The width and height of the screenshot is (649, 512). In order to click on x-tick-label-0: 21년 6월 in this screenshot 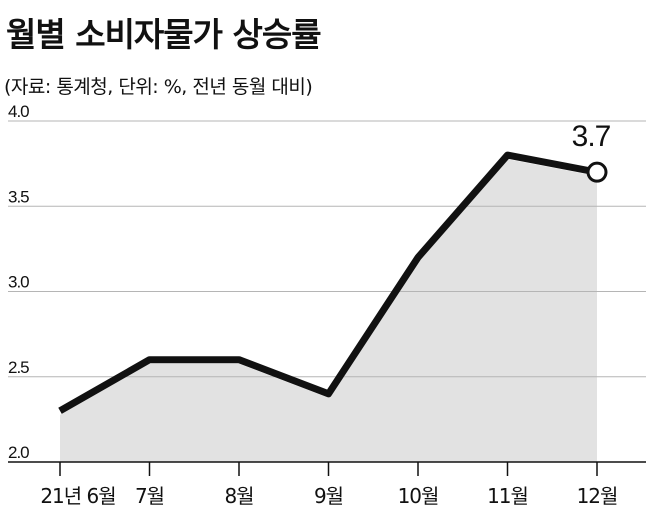, I will do `click(77, 496)`.